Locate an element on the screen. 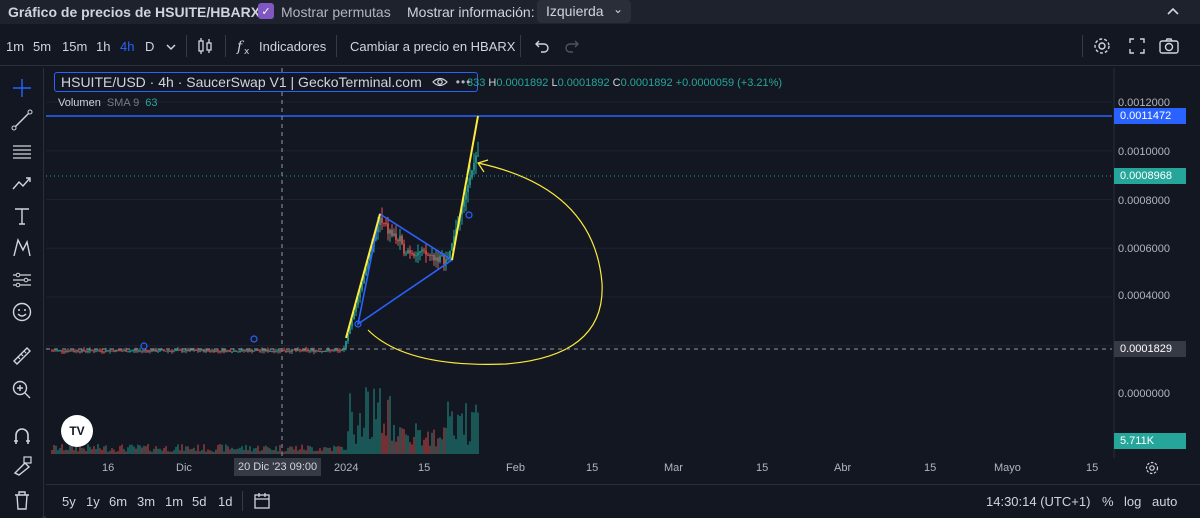 The height and width of the screenshot is (518, 1200). log-scale-toggle: log is located at coordinates (1133, 501).